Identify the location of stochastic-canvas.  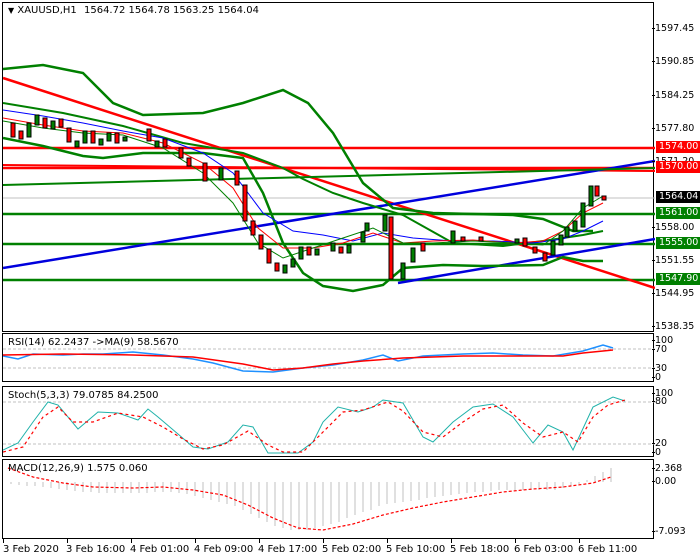
(329, 425).